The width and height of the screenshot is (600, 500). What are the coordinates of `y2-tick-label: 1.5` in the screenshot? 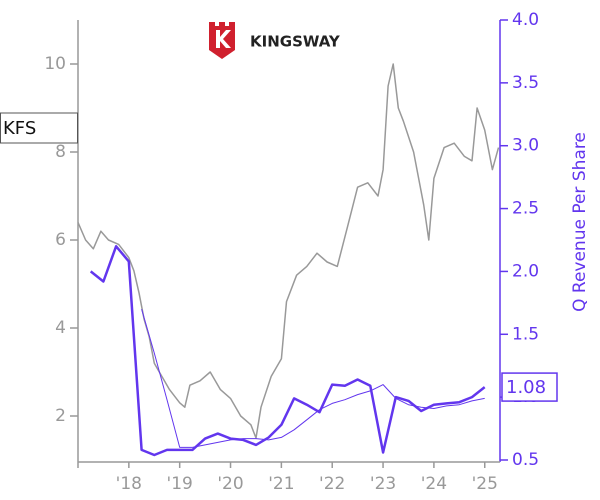 It's located at (525, 334).